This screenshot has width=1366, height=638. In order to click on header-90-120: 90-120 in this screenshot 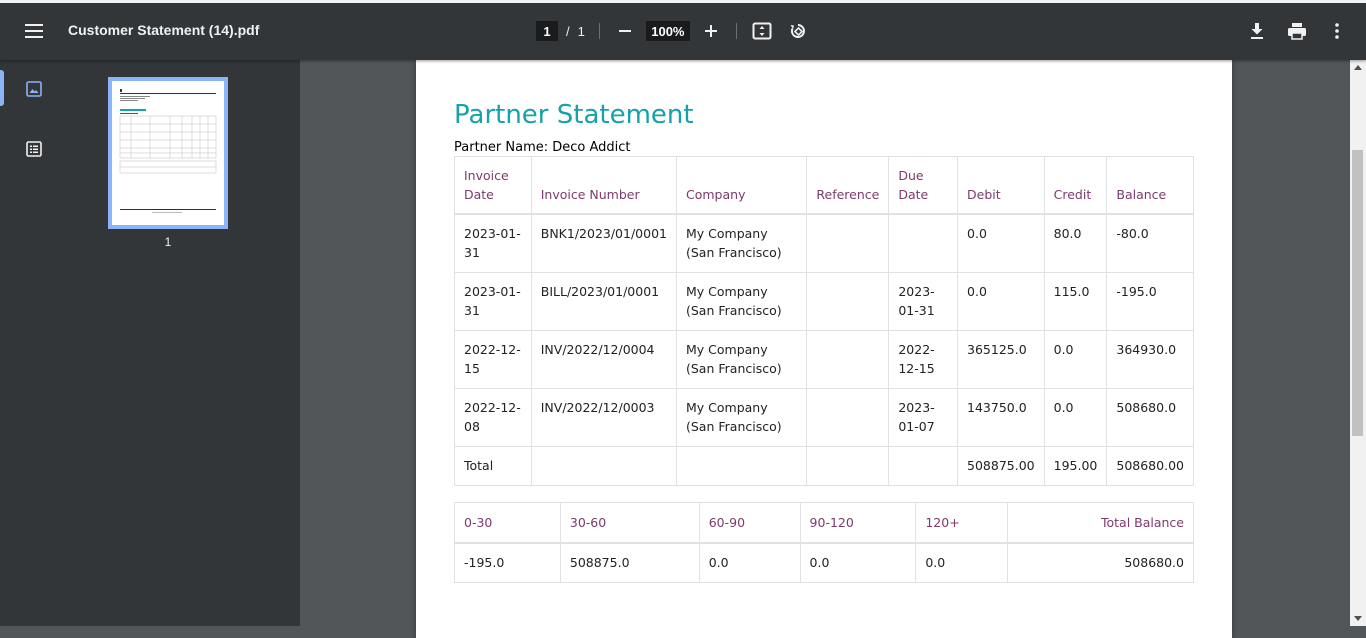, I will do `click(858, 523)`.